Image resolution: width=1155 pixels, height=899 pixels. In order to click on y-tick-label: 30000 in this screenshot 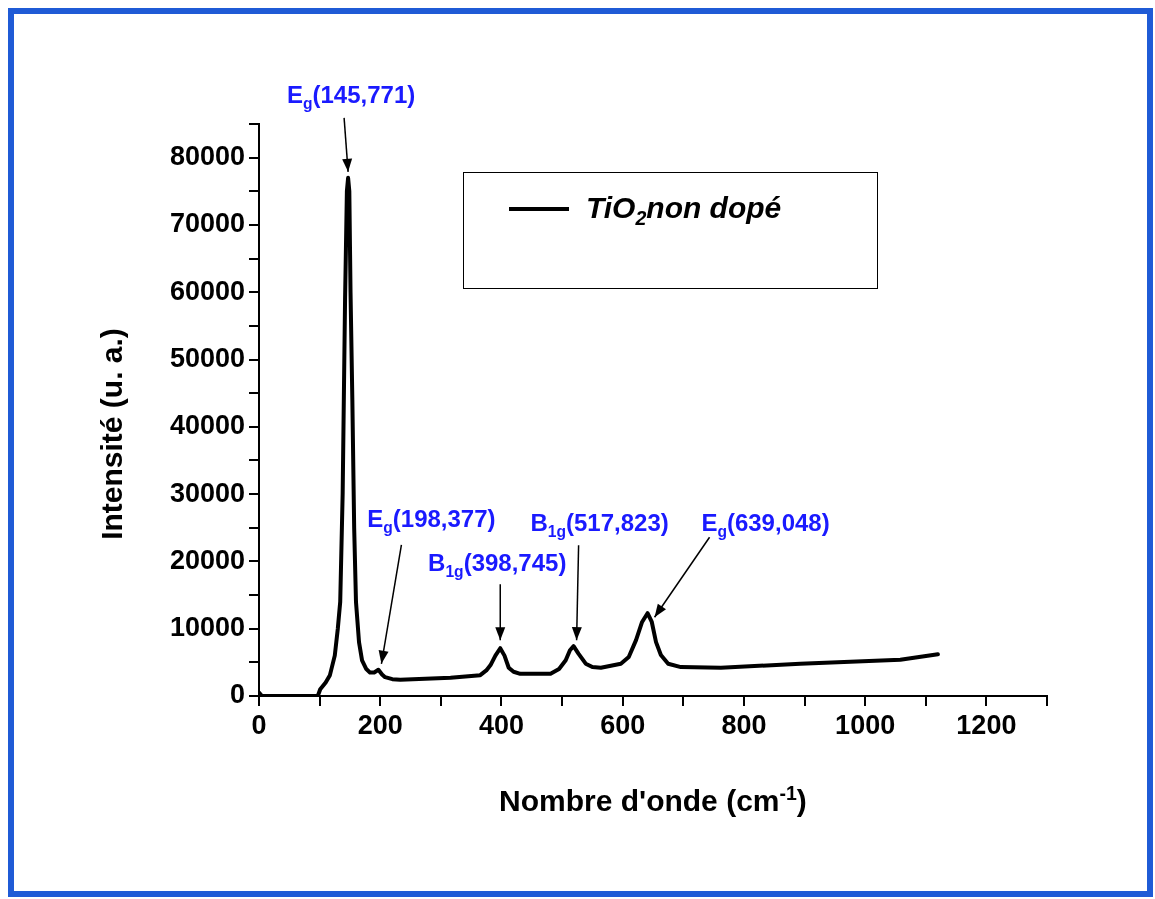, I will do `click(207, 492)`.